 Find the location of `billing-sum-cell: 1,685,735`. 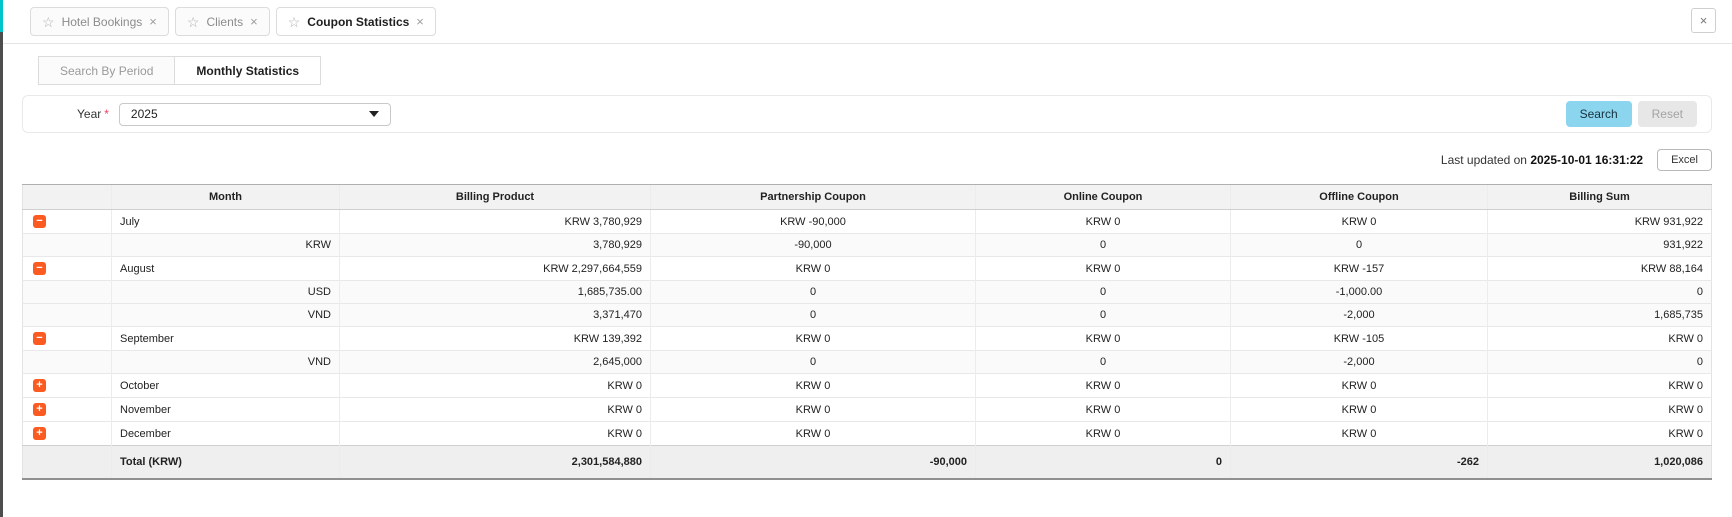

billing-sum-cell: 1,685,735 is located at coordinates (1599, 315).